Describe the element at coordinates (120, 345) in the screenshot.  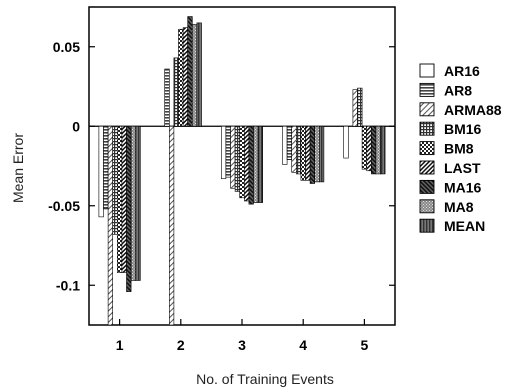
I see `x-tick-label: 1` at that location.